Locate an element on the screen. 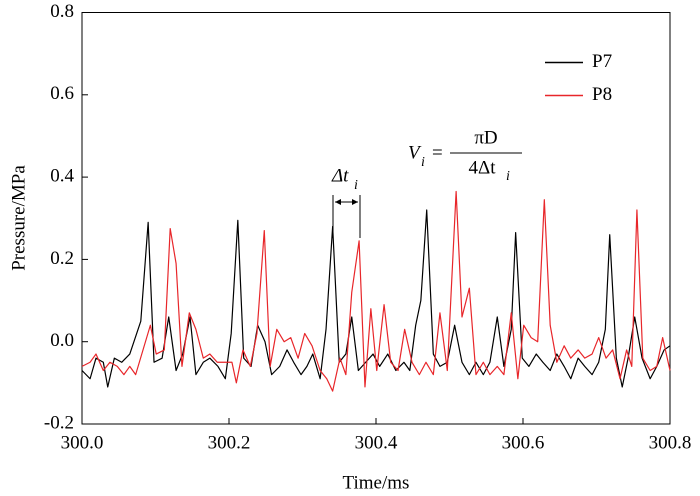 This screenshot has height=496, width=700. y-tick-label: -0.2 is located at coordinates (59, 422).